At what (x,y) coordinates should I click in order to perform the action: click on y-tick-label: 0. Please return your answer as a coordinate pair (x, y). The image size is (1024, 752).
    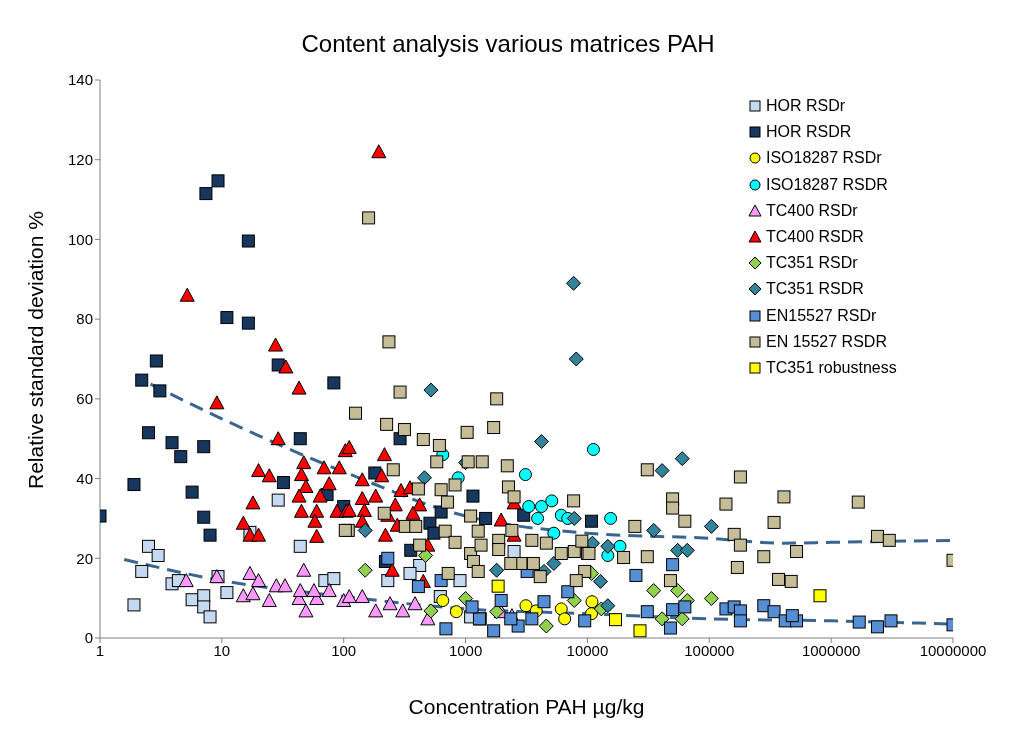
    Looking at the image, I should click on (88, 638).